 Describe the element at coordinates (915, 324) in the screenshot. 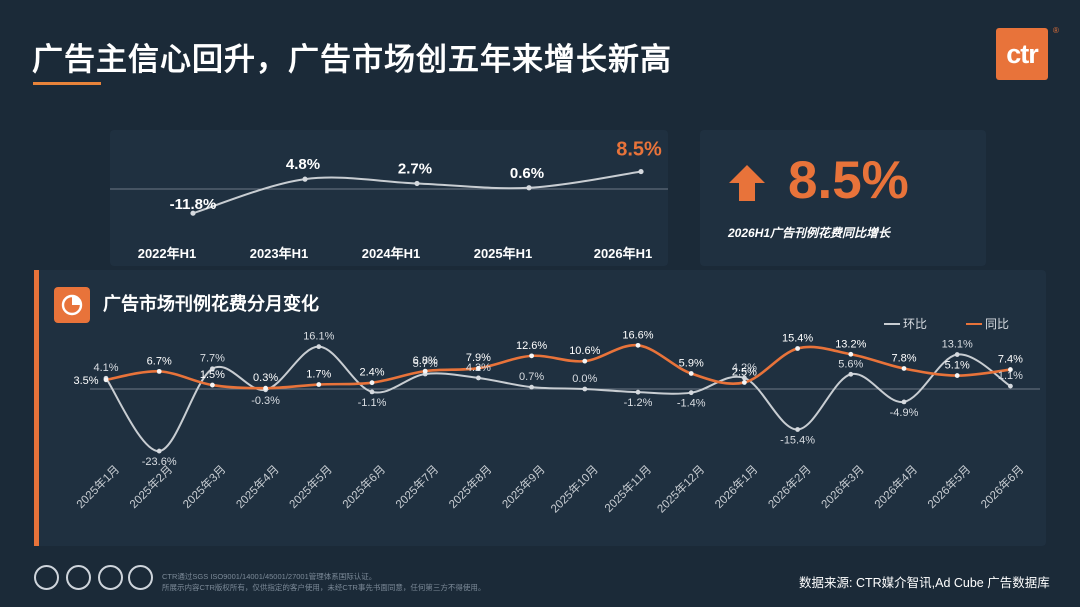

I see `legend-mom-label: 环比` at that location.